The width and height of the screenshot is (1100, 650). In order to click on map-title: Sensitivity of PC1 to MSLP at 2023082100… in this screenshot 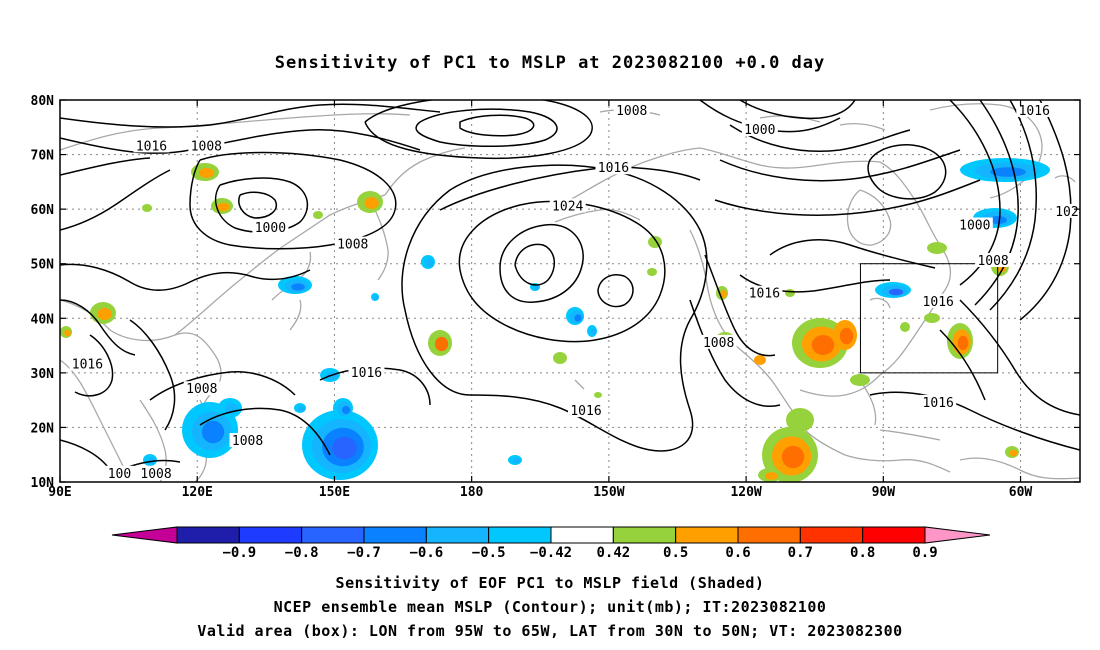, I will do `click(550, 63)`.